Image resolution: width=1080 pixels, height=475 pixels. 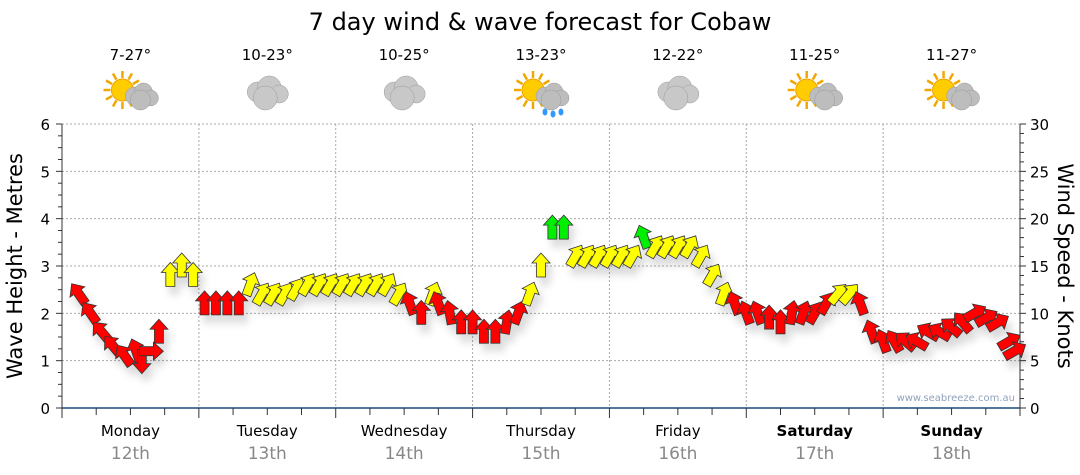 What do you see at coordinates (267, 454) in the screenshot?
I see `day-date-label: 13th` at bounding box center [267, 454].